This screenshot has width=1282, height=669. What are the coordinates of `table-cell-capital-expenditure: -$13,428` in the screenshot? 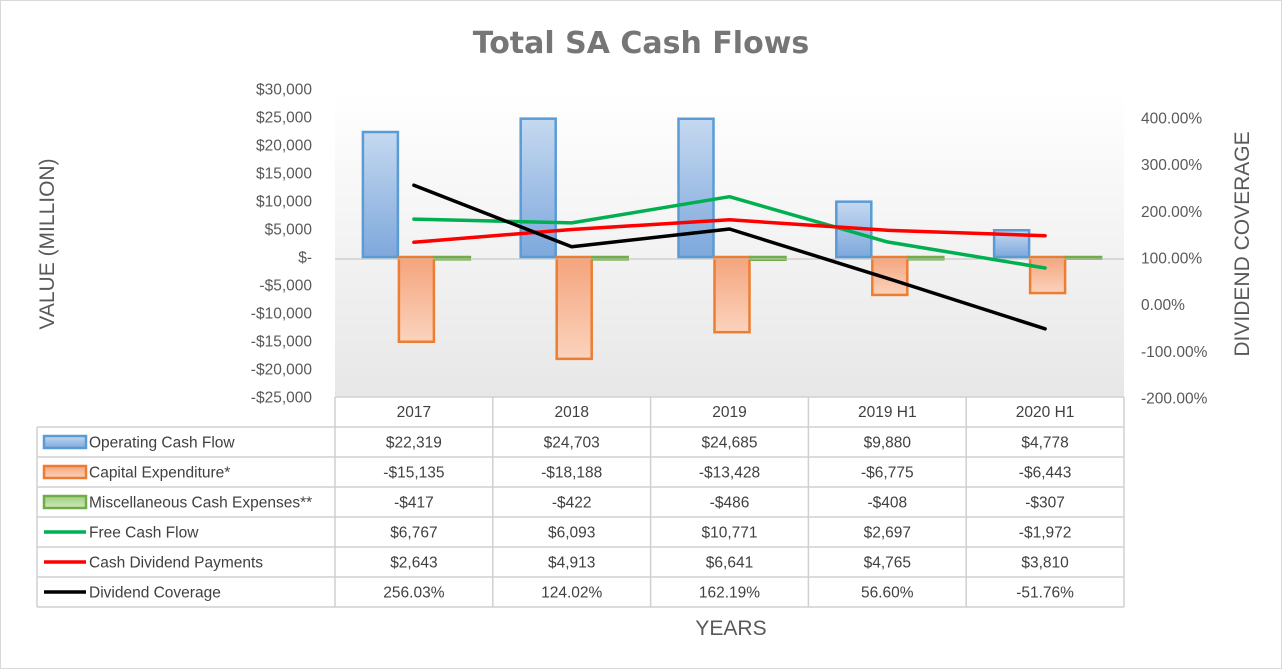 It's located at (729, 473).